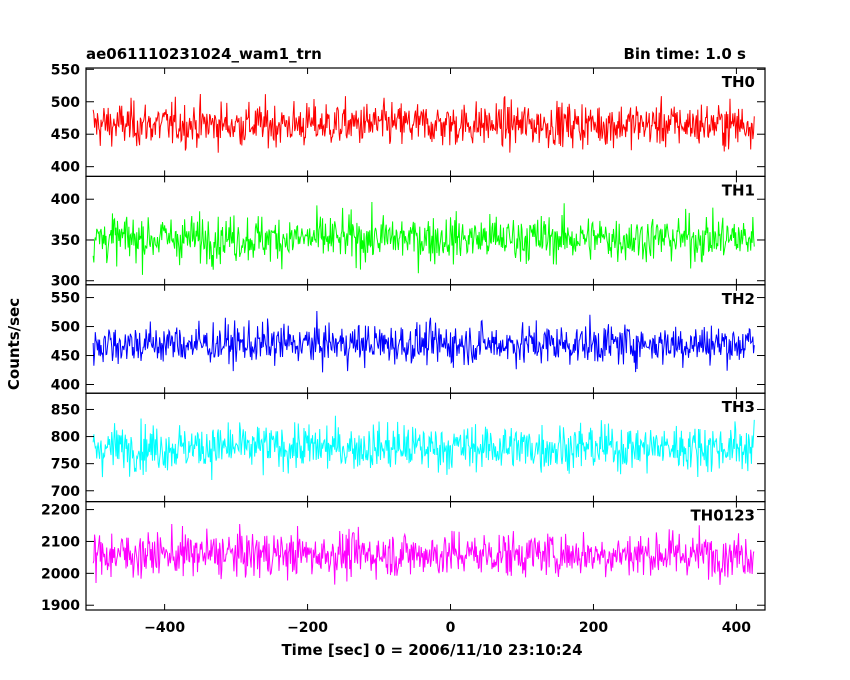 This screenshot has height=680, width=850. Describe the element at coordinates (423, 341) in the screenshot. I see `series-th2` at that location.